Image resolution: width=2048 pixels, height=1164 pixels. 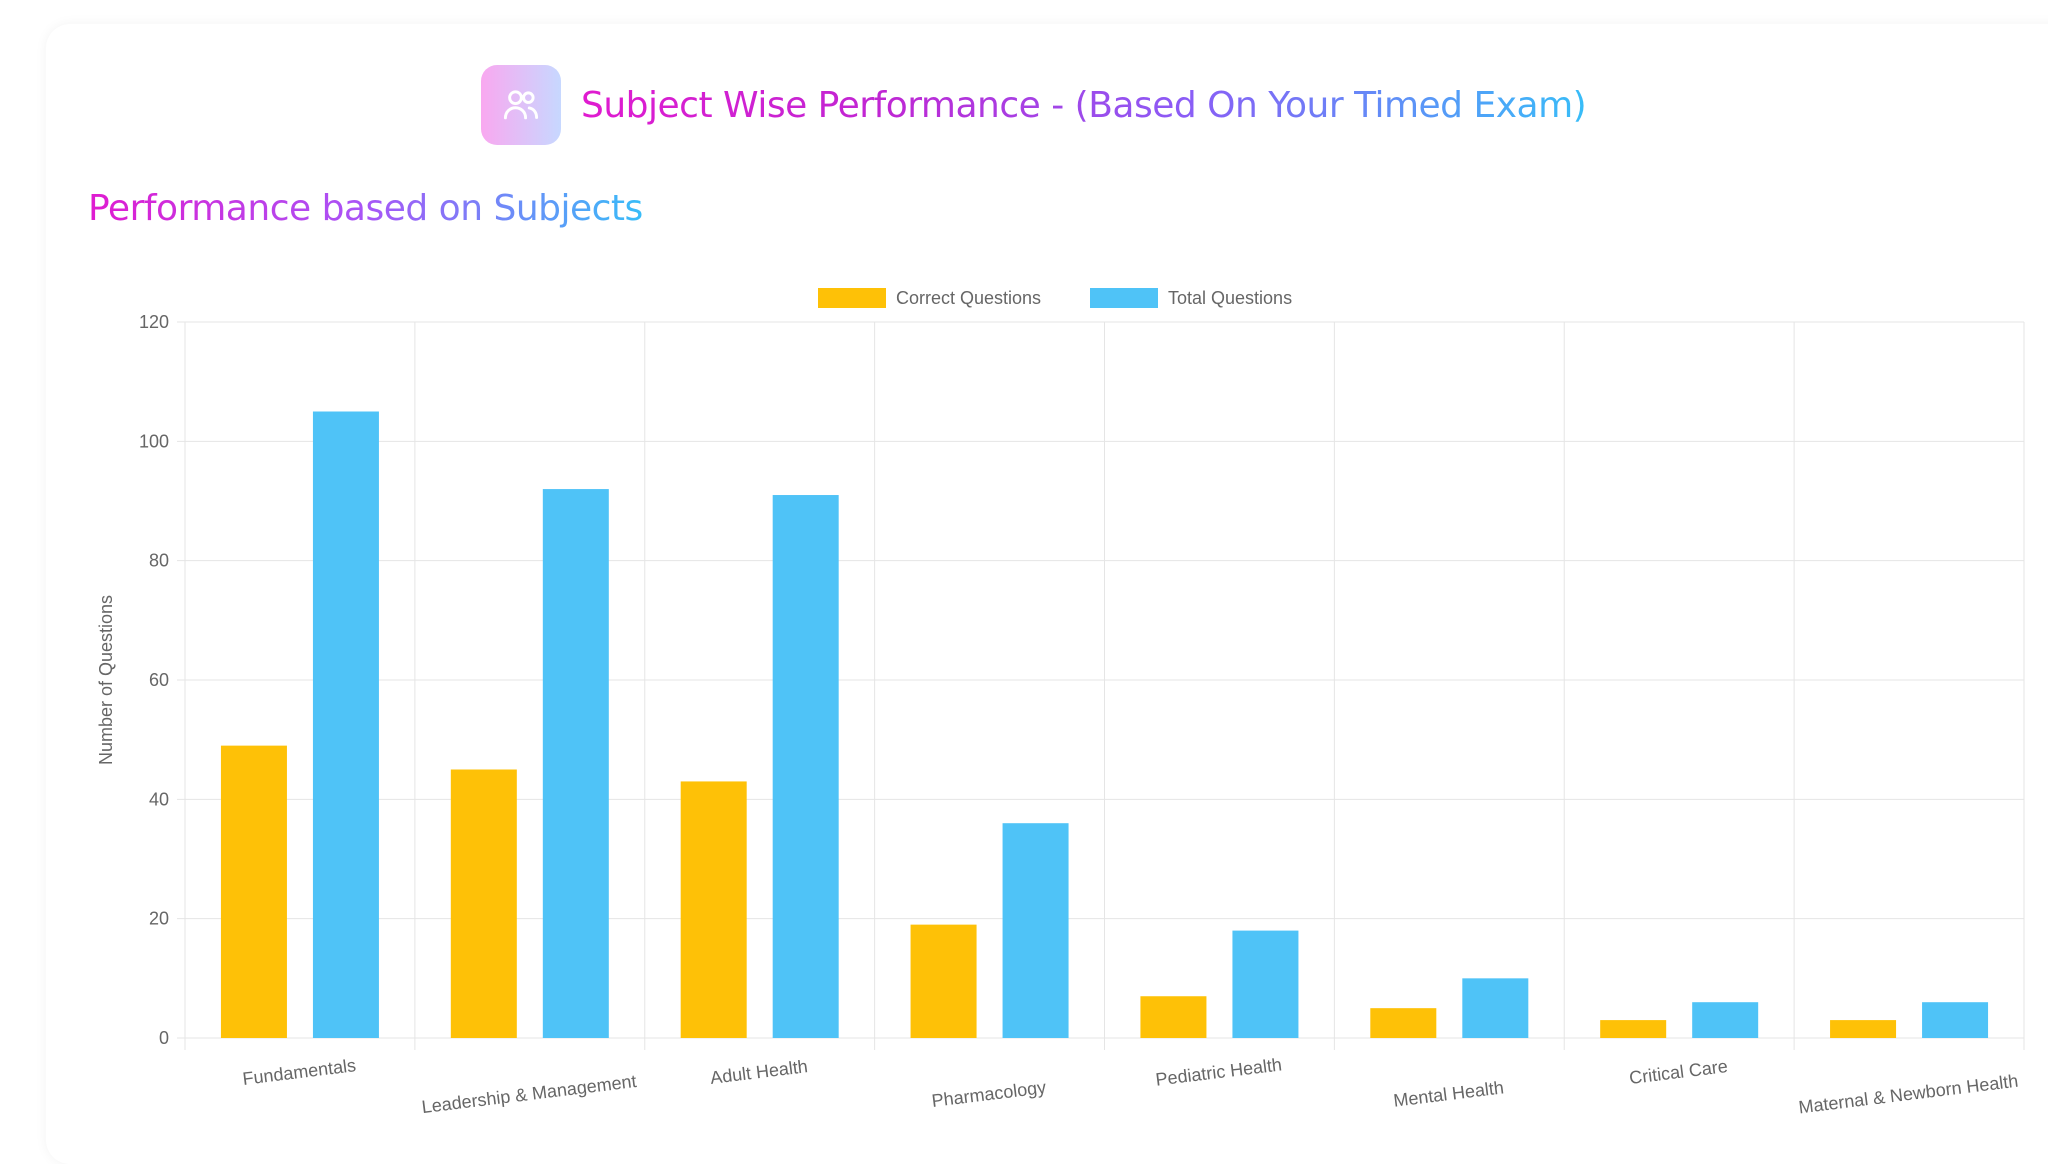 What do you see at coordinates (159, 561) in the screenshot?
I see `y-tick-label: 80` at bounding box center [159, 561].